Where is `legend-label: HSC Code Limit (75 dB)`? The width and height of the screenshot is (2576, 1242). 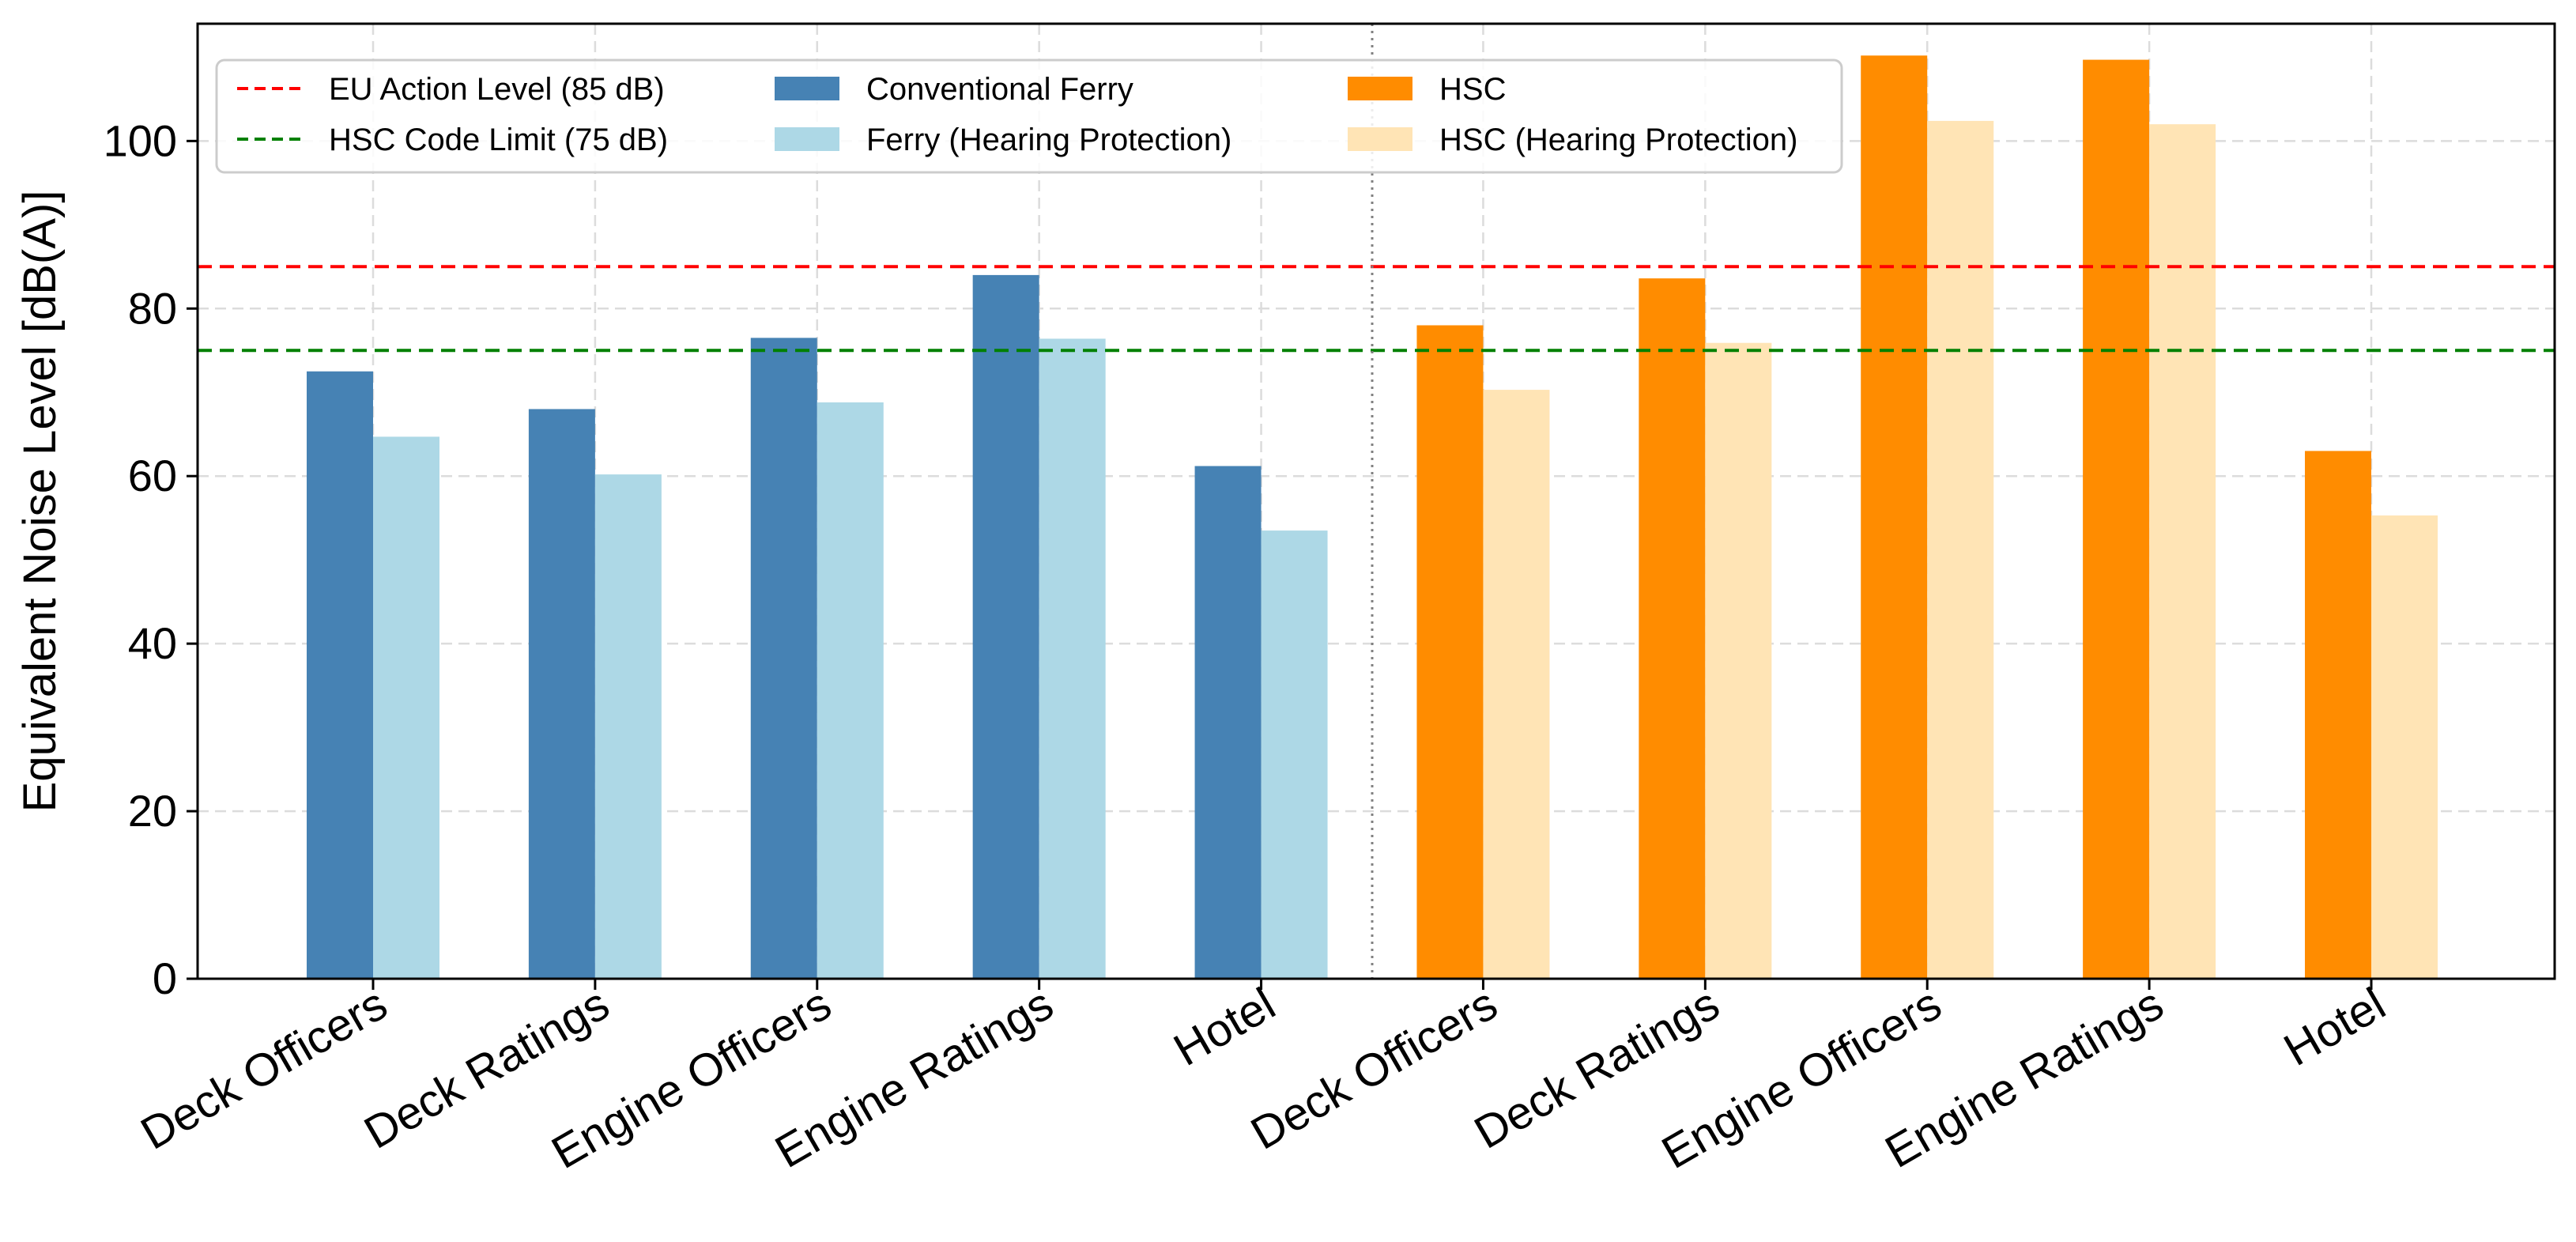 legend-label: HSC Code Limit (75 dB) is located at coordinates (499, 140).